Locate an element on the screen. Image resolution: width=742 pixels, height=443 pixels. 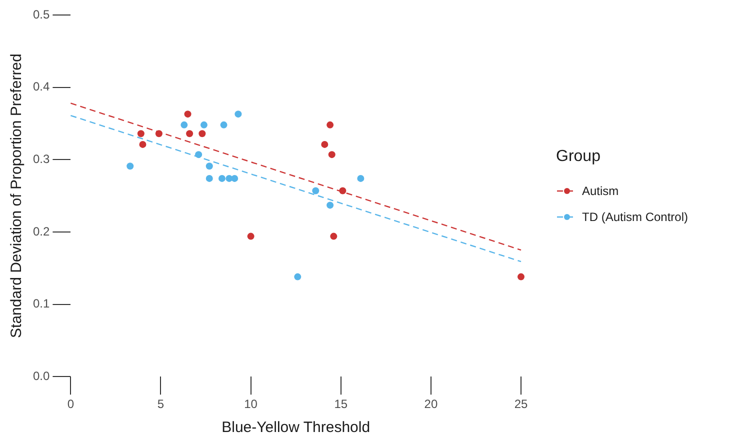
x-tick-label: 15 is located at coordinates (341, 404).